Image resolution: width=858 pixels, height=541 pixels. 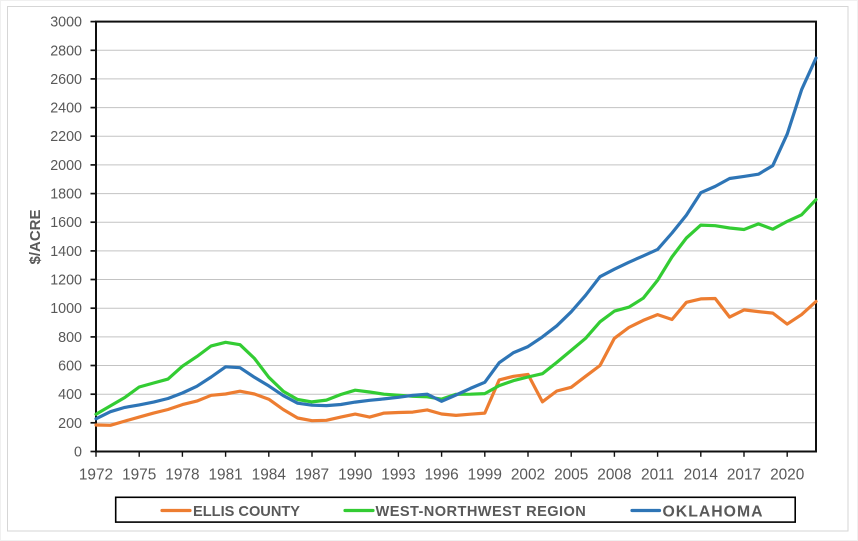 What do you see at coordinates (355, 475) in the screenshot?
I see `svg-text: 1990` at bounding box center [355, 475].